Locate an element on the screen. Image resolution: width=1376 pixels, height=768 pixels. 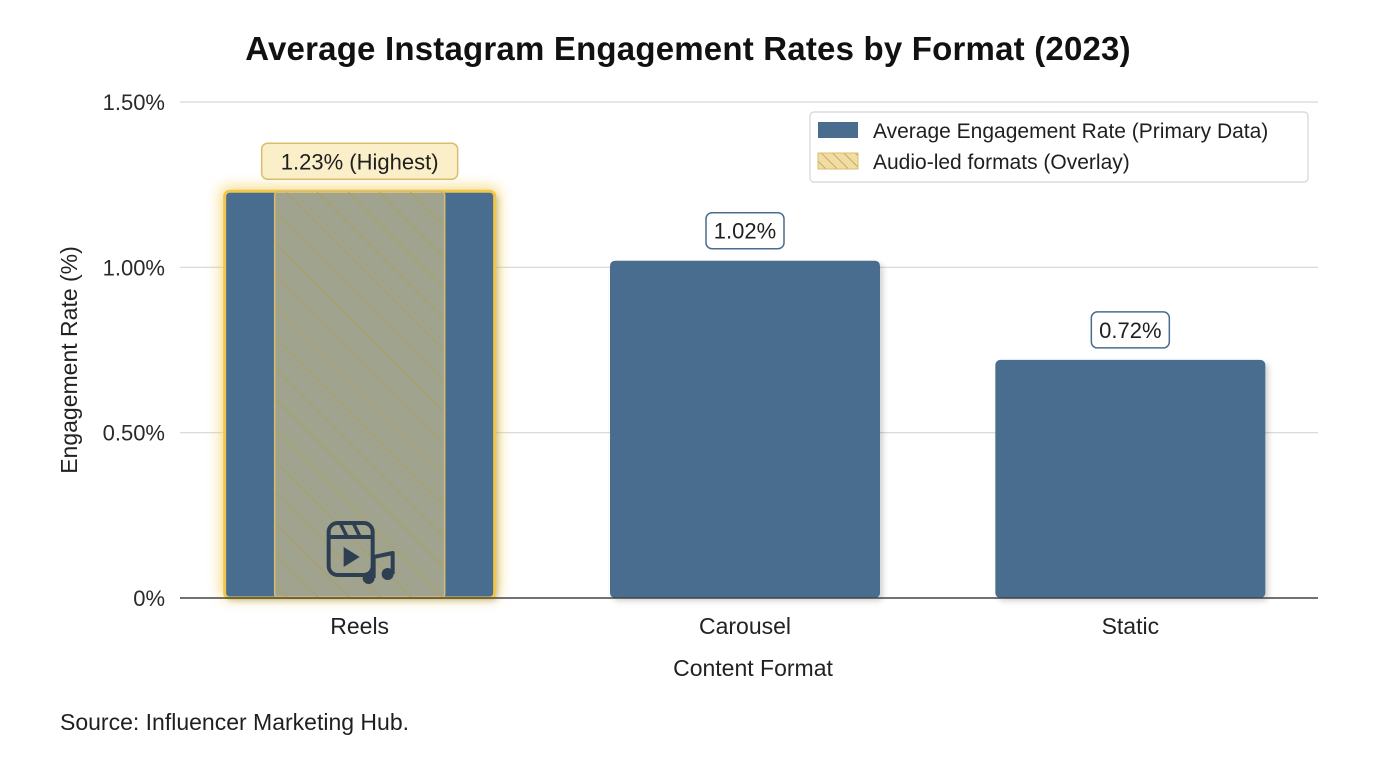
legend-label-primary: Average Engagement Rate (Primary Data) is located at coordinates (1070, 131).